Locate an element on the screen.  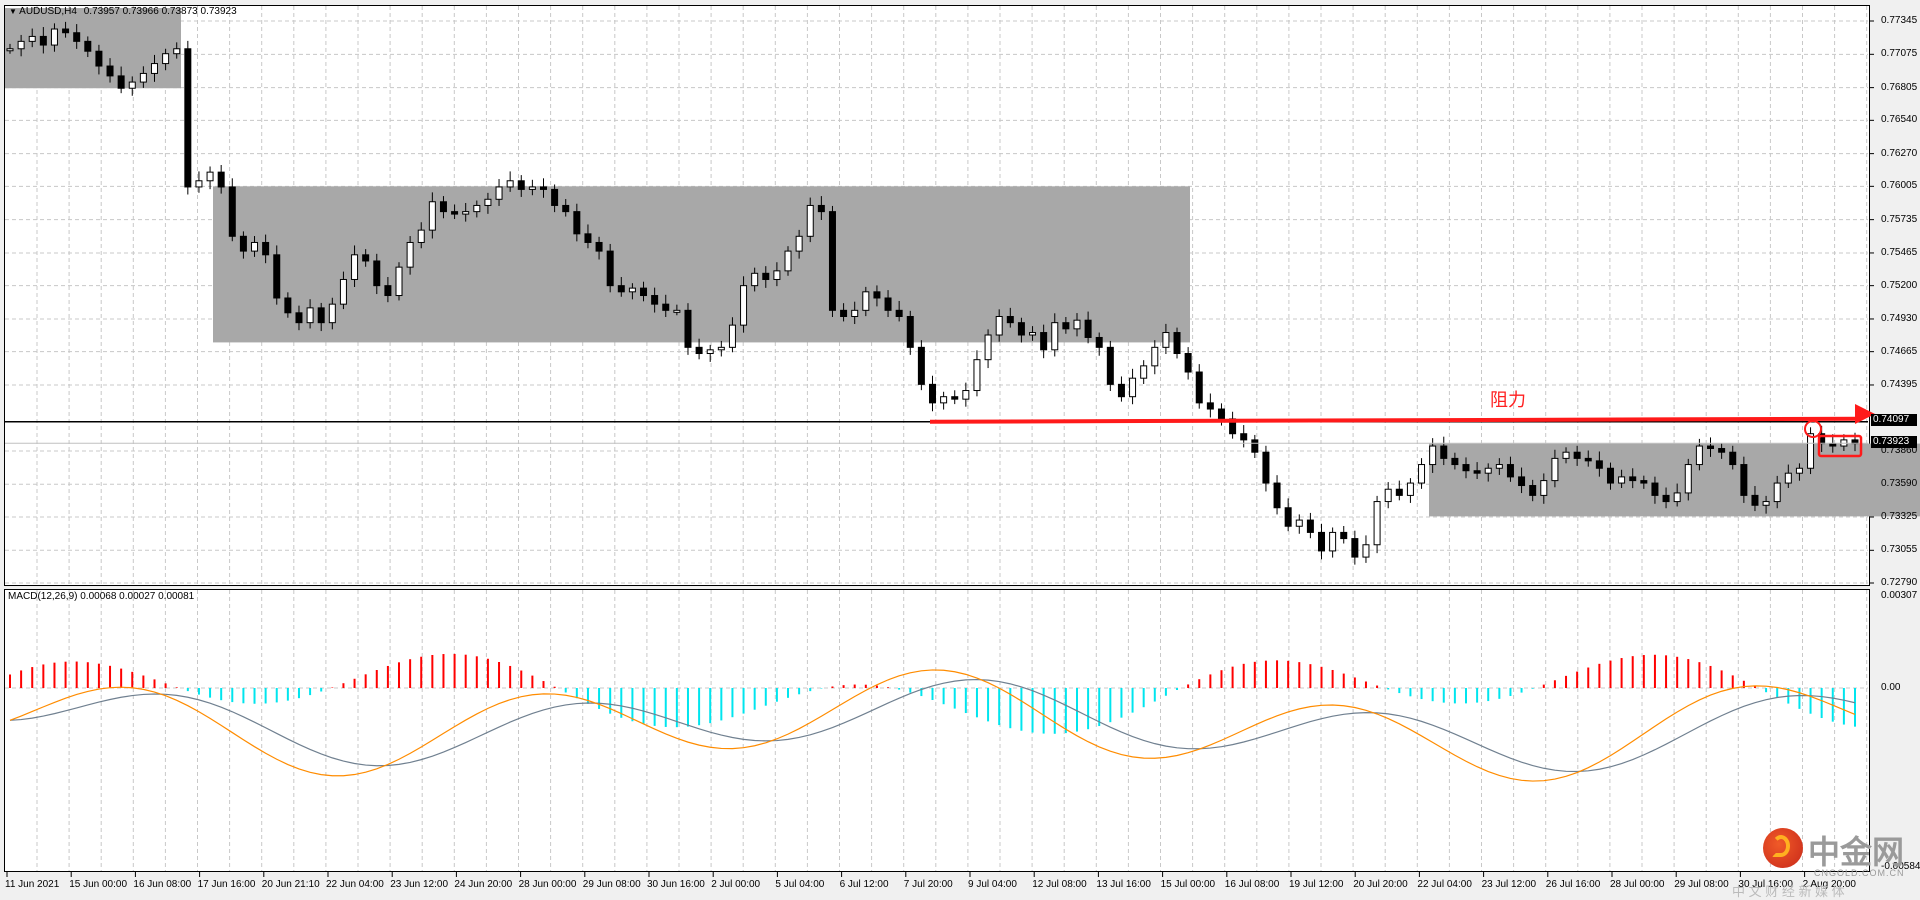
price-axis-label: 0.75735 is located at coordinates (1899, 219).